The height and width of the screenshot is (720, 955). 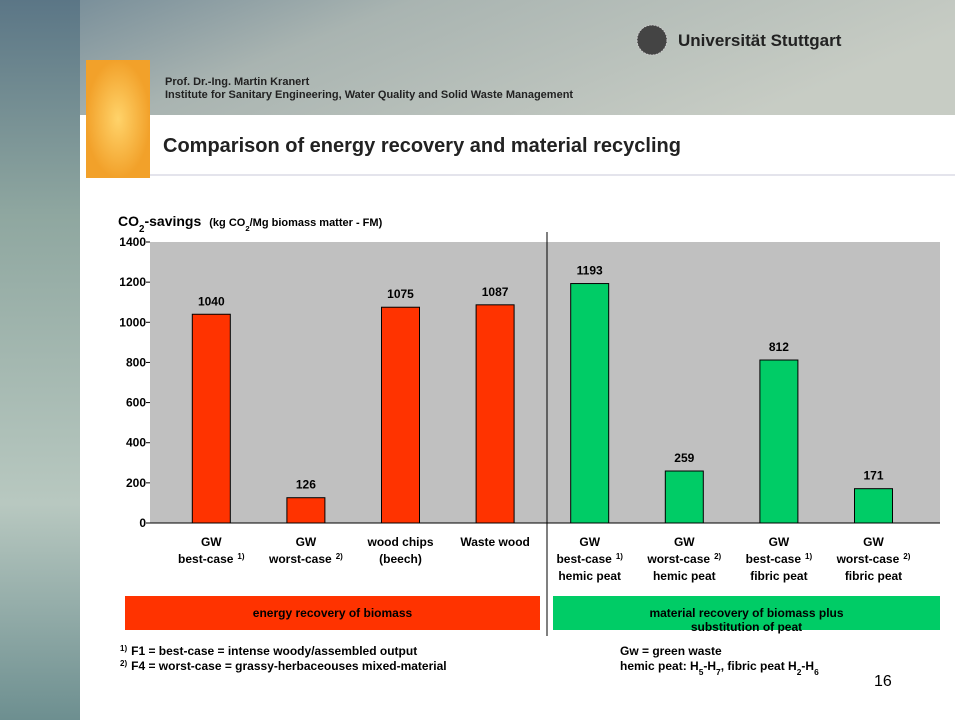 What do you see at coordinates (132, 322) in the screenshot?
I see `y-tick-label: 1000` at bounding box center [132, 322].